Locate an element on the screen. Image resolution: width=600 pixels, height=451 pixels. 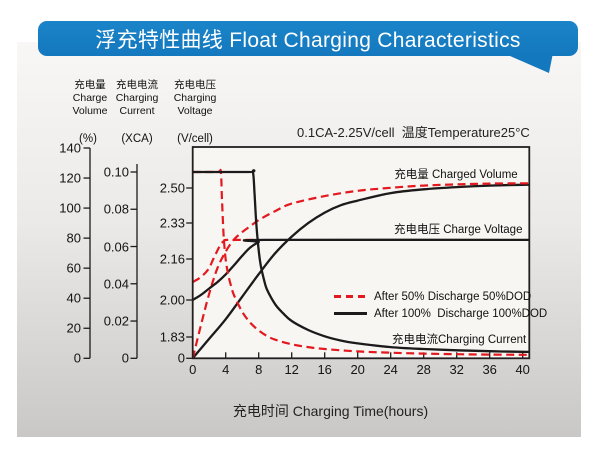
legend-label-50dod: After 50% Discharge 50%DOD is located at coordinates (453, 296).